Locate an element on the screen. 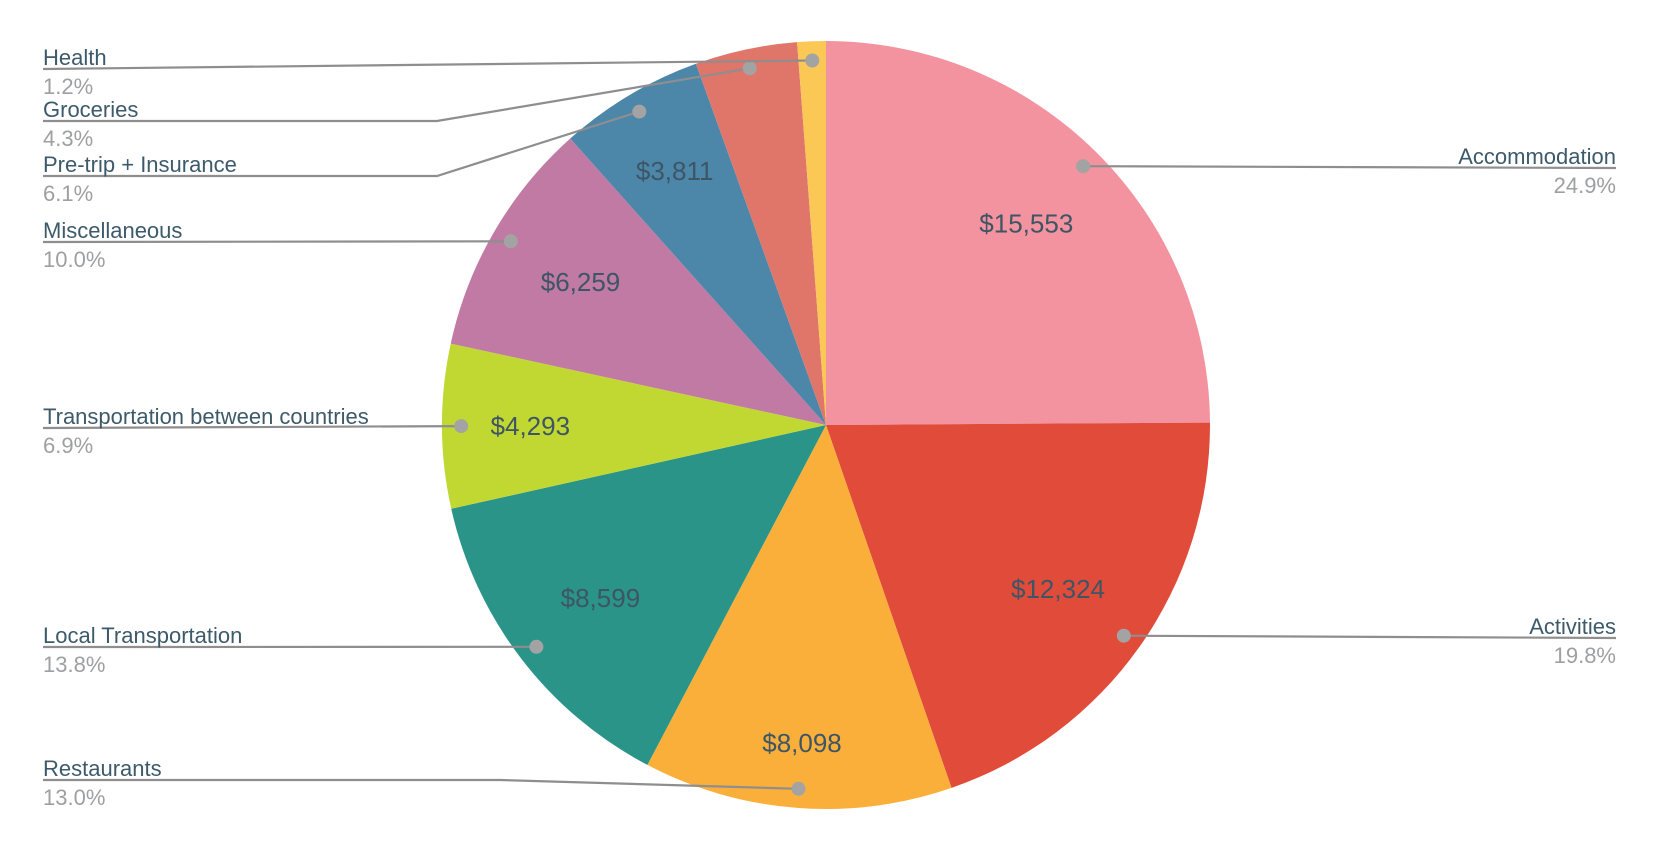 The width and height of the screenshot is (1658, 853). percent-label-groceries: 4.3% is located at coordinates (68, 138).